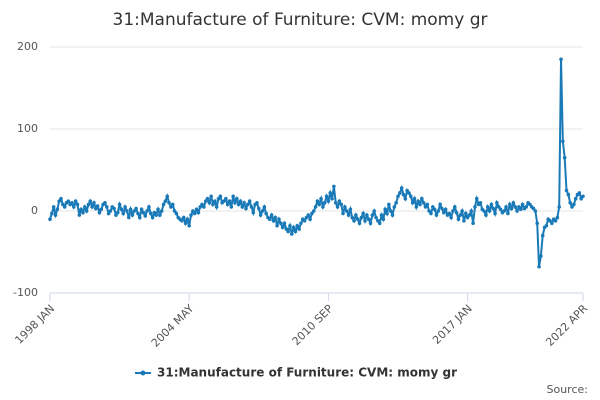 This screenshot has height=400, width=600. What do you see at coordinates (566, 325) in the screenshot?
I see `x-tick-label: 2022 APR` at bounding box center [566, 325].